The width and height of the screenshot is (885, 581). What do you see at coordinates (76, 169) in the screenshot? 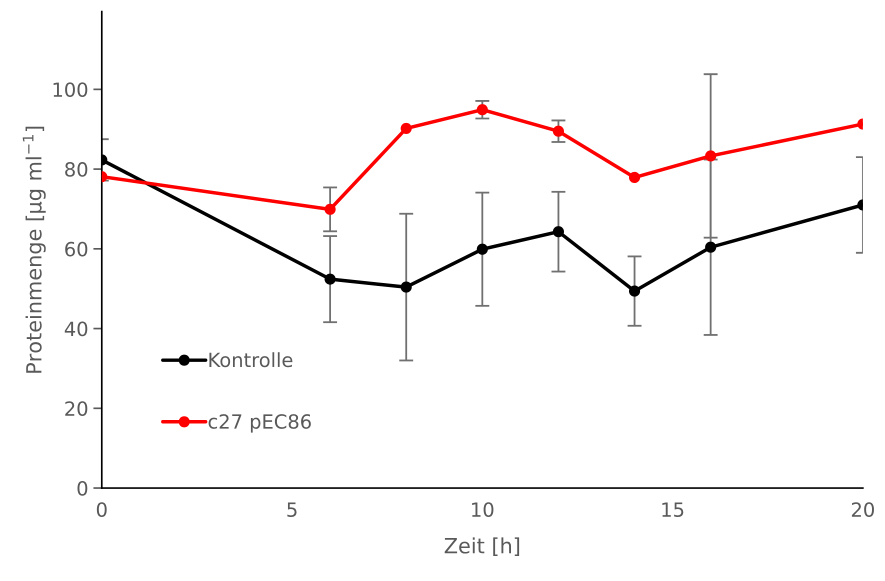
I see `y-tick-label: 80` at bounding box center [76, 169].